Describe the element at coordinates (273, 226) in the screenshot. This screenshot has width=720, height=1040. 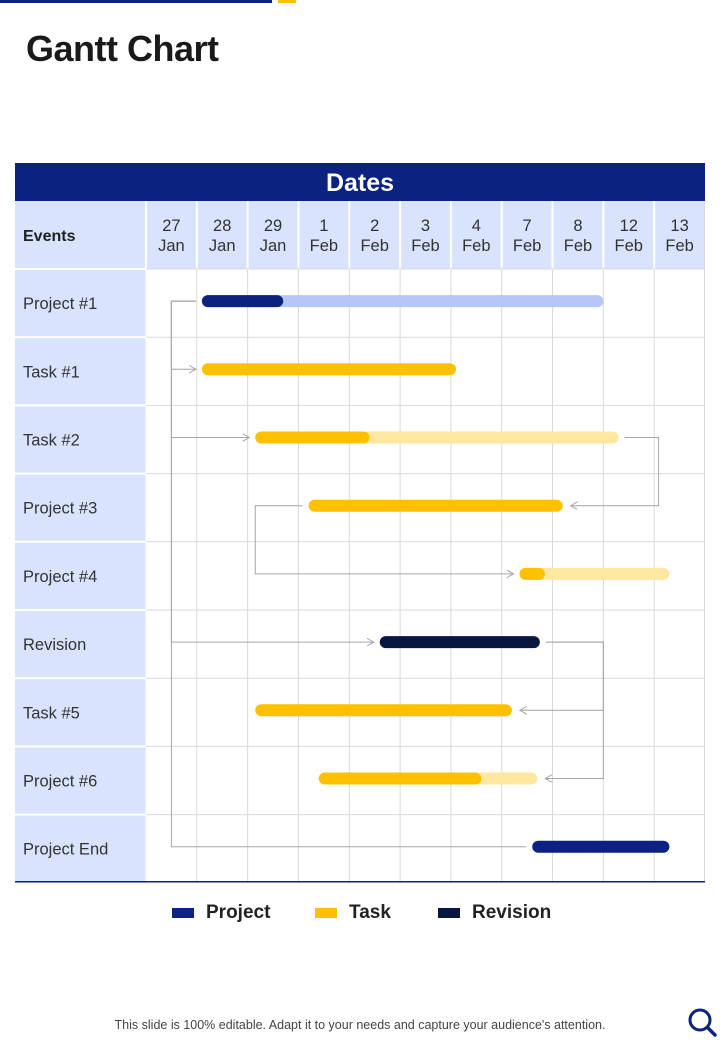
I see `date-day-label: 29` at that location.